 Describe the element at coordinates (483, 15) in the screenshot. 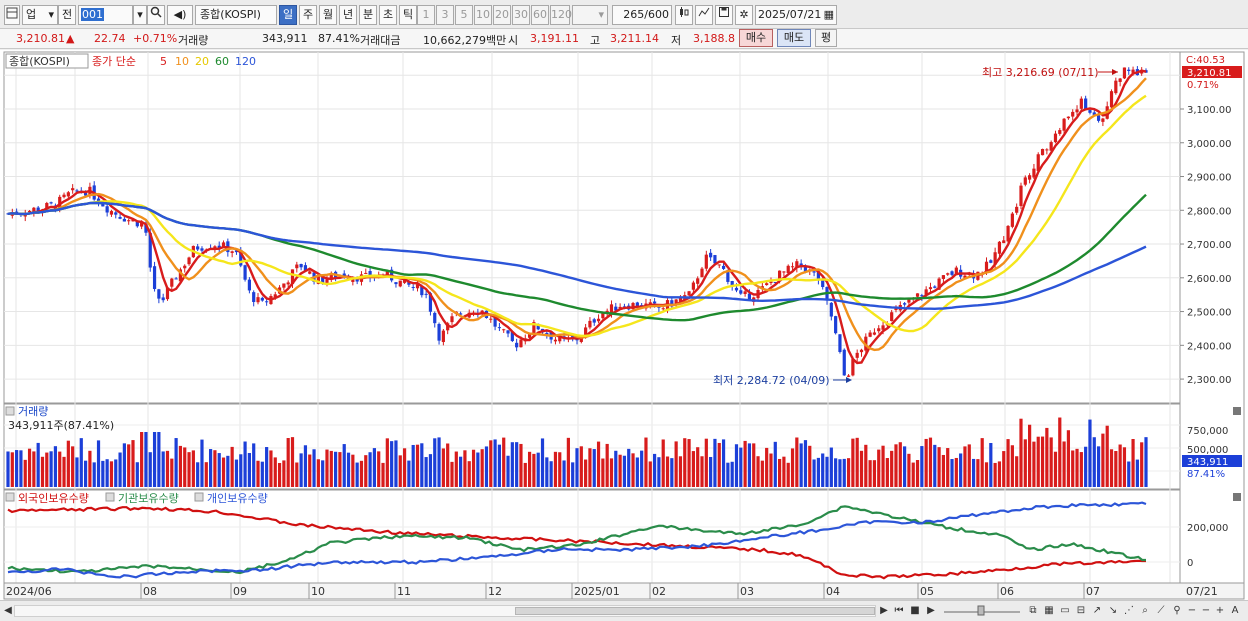

I see `interval-10-button: 10` at that location.